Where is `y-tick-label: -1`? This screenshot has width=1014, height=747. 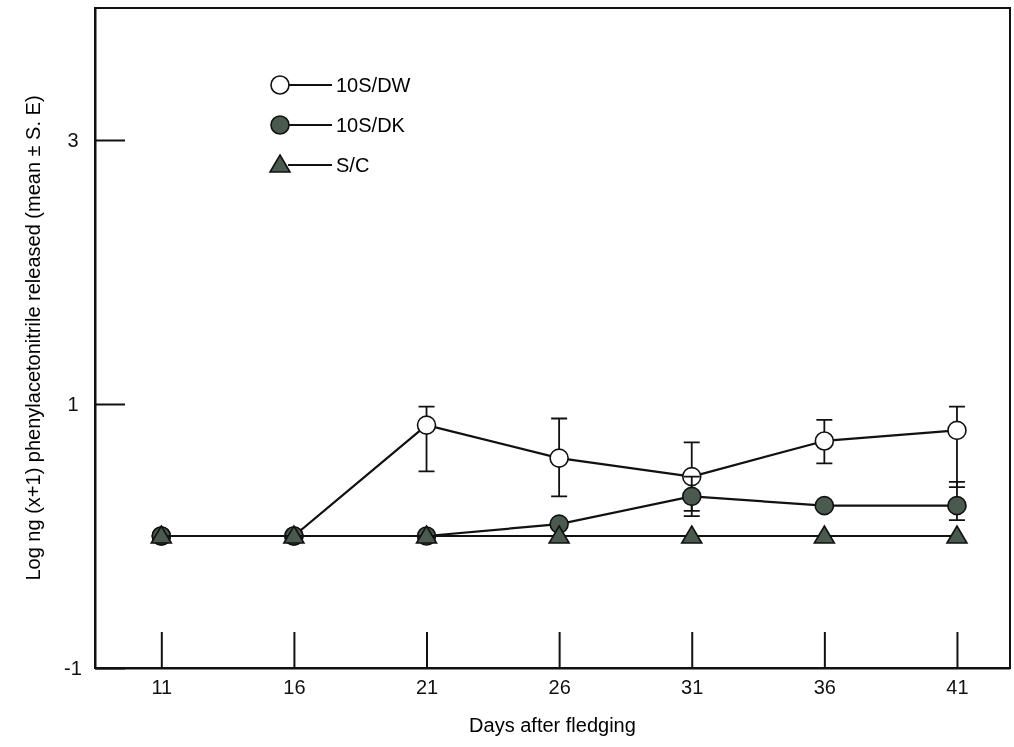 y-tick-label: -1 is located at coordinates (73, 667).